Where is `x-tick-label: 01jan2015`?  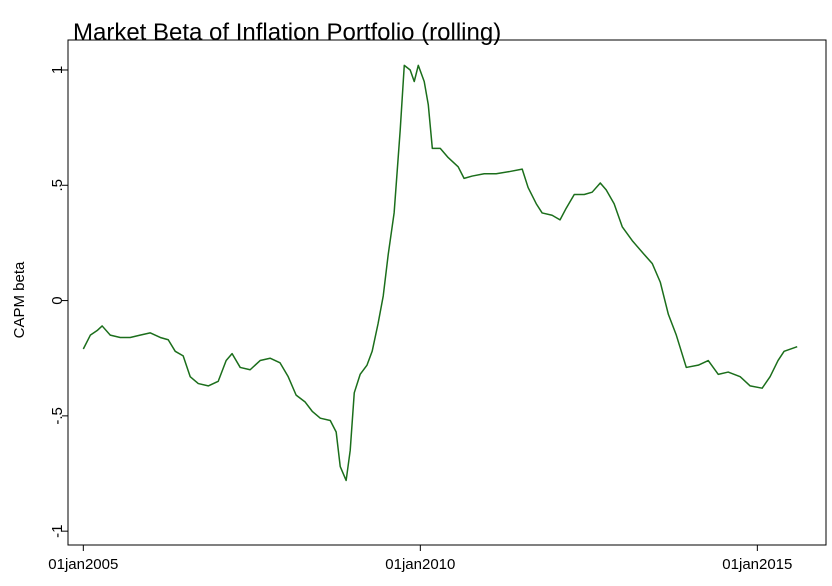
x-tick-label: 01jan2015 is located at coordinates (757, 564).